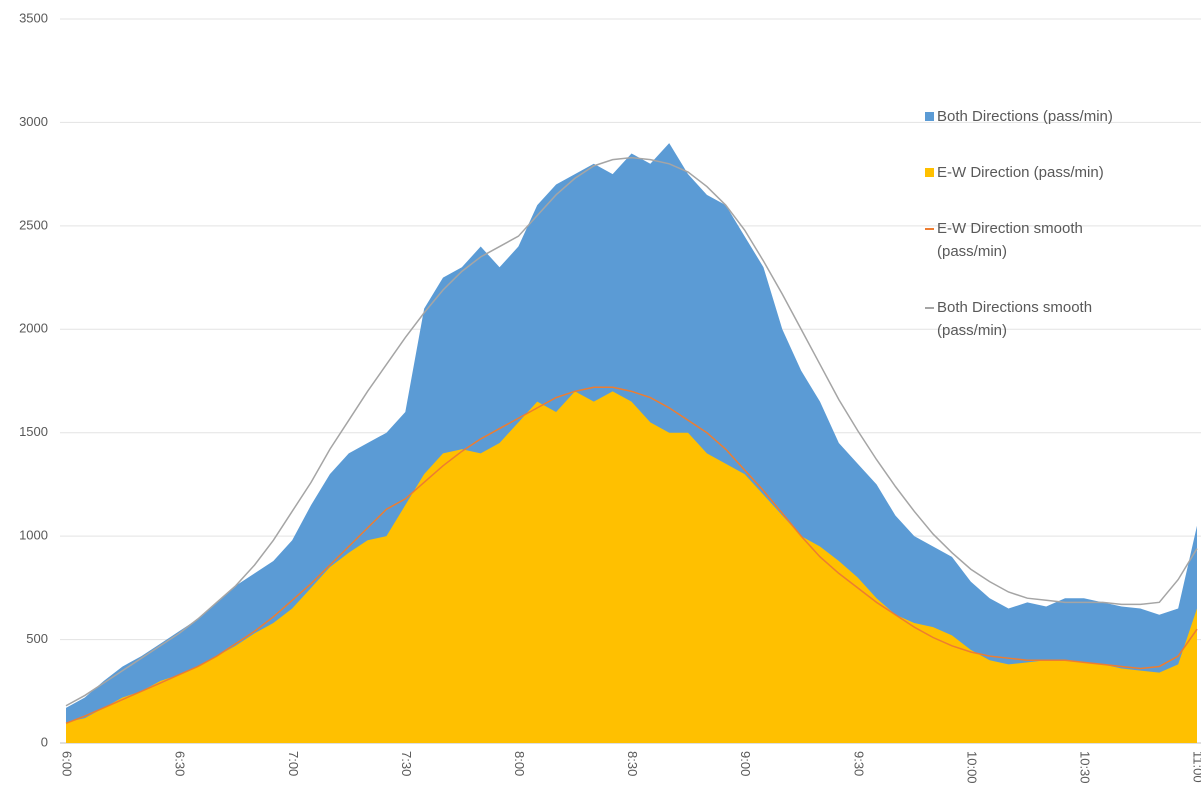  I want to click on legend-item: Both Directions smooth (pass/min), so click(1050, 319).